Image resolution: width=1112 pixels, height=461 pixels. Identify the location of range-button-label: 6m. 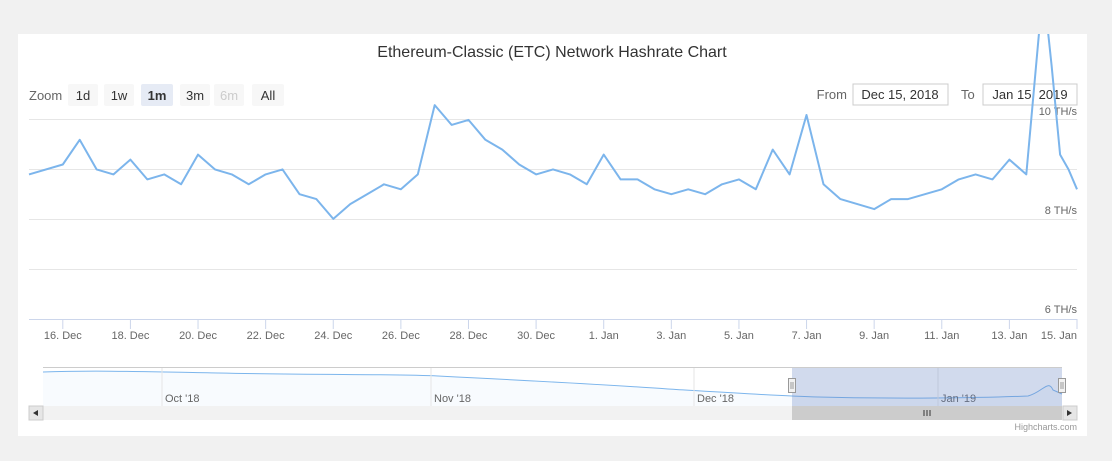
(229, 95).